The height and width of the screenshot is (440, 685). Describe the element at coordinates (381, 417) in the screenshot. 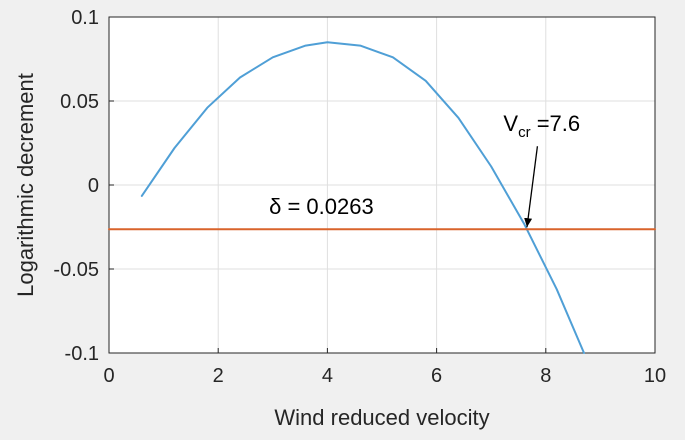

I see `x-axis-label: Wind reduced velocity` at that location.